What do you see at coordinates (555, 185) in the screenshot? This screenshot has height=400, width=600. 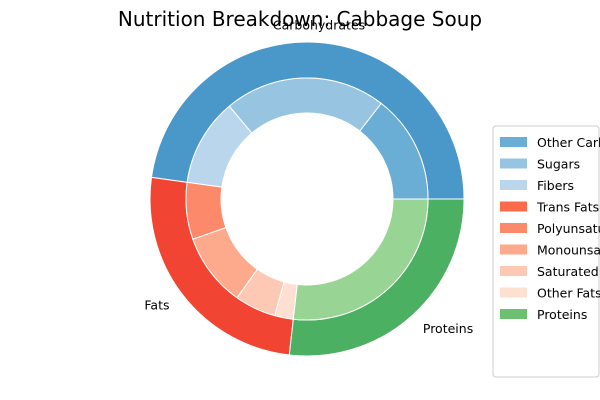 I see `legend-label-fibers: Fibers` at bounding box center [555, 185].